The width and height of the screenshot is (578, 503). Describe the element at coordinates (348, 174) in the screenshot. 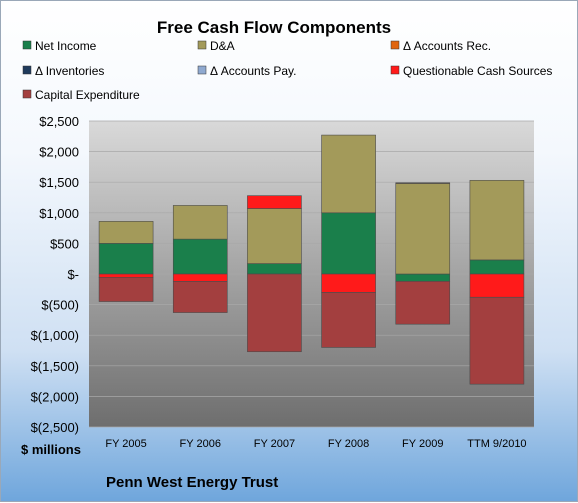

I see `bar-d-a-fy-2008` at that location.